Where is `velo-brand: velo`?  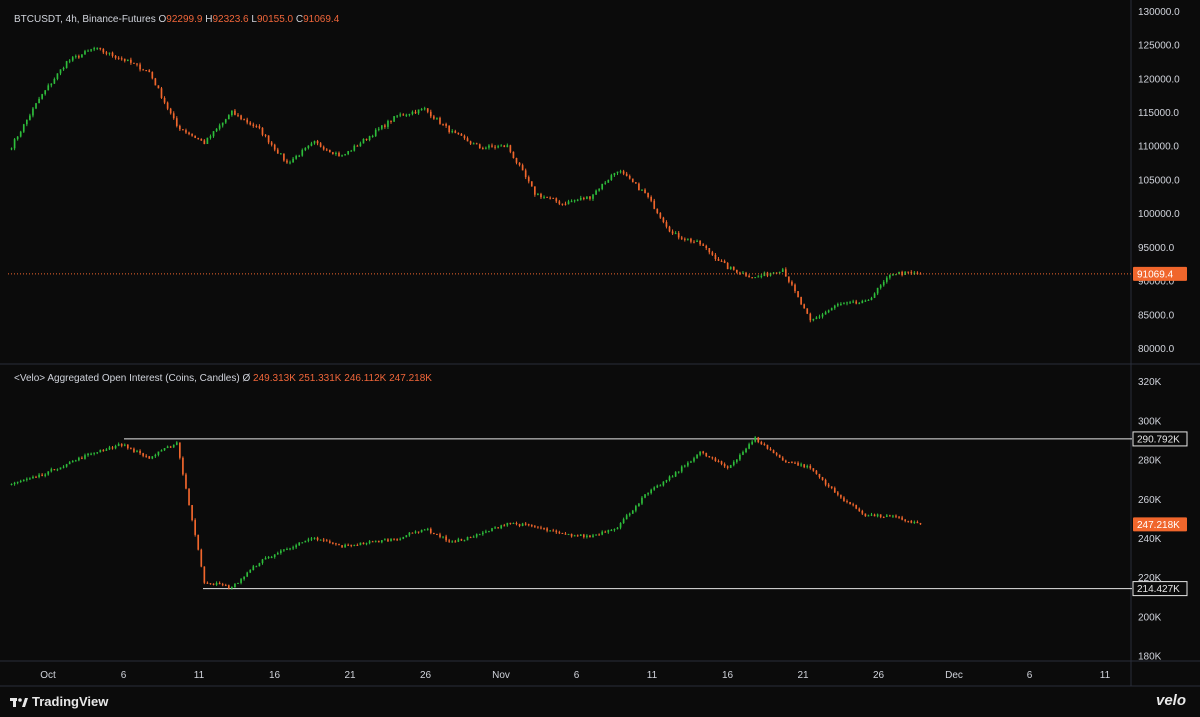 velo-brand: velo is located at coordinates (1170, 700).